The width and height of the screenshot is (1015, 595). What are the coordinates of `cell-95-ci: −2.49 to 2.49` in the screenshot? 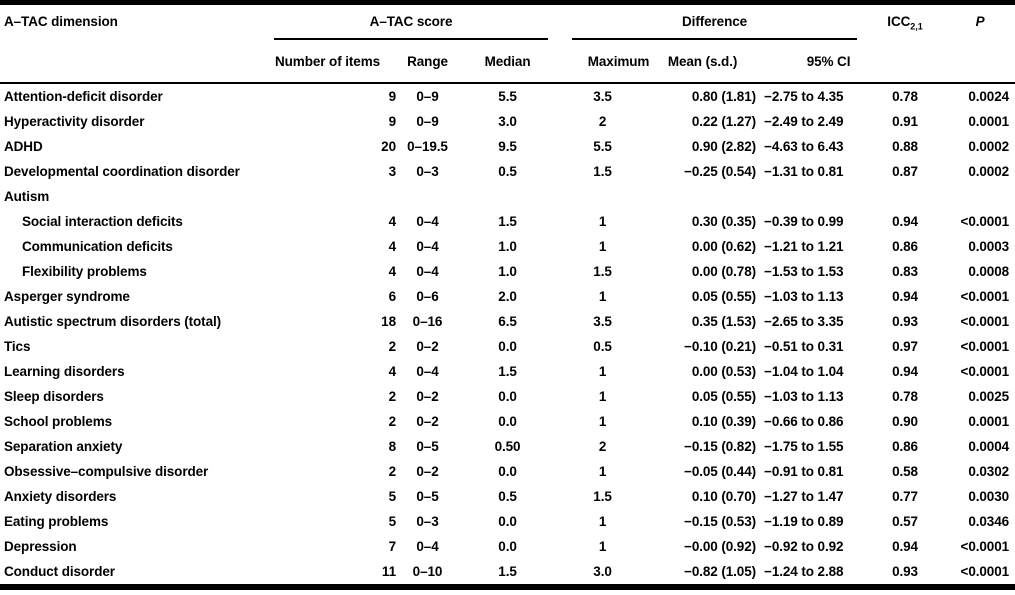 It's located at (804, 121).